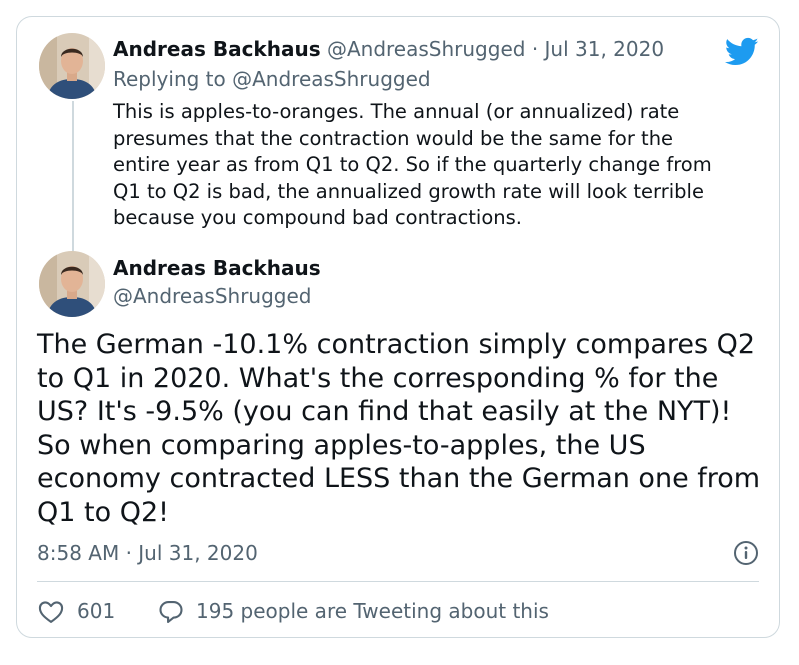 This screenshot has width=799, height=665. What do you see at coordinates (272, 79) in the screenshot?
I see `replying-to-label: Replying to @AndreasShrugged` at bounding box center [272, 79].